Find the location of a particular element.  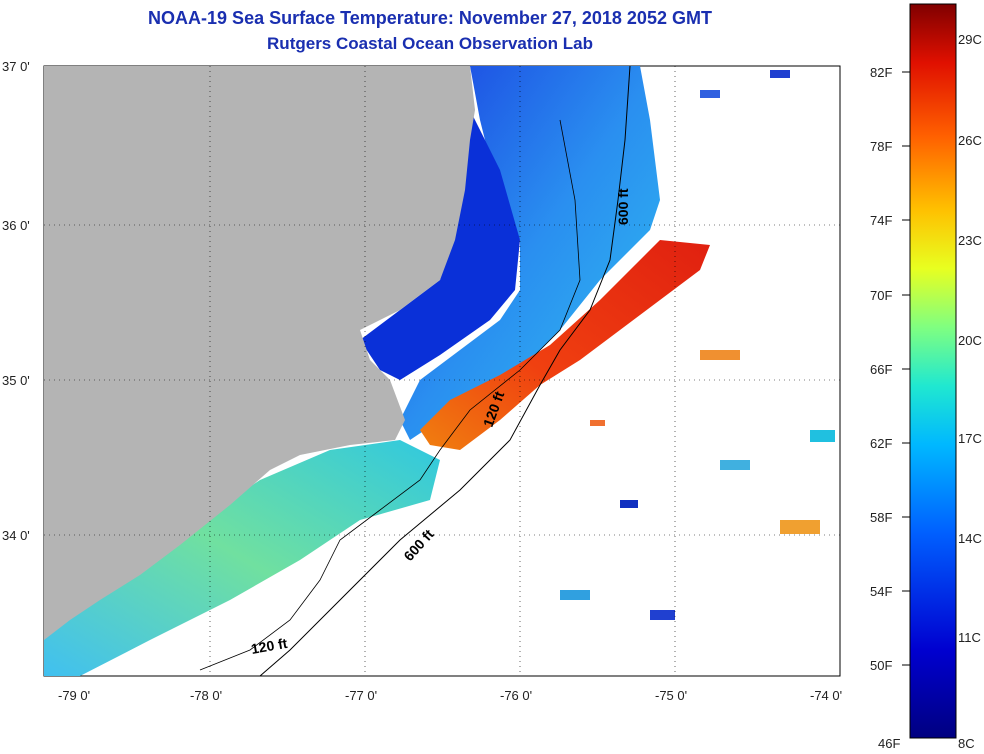

gulf-stream-warm-water is located at coordinates (565, 345).